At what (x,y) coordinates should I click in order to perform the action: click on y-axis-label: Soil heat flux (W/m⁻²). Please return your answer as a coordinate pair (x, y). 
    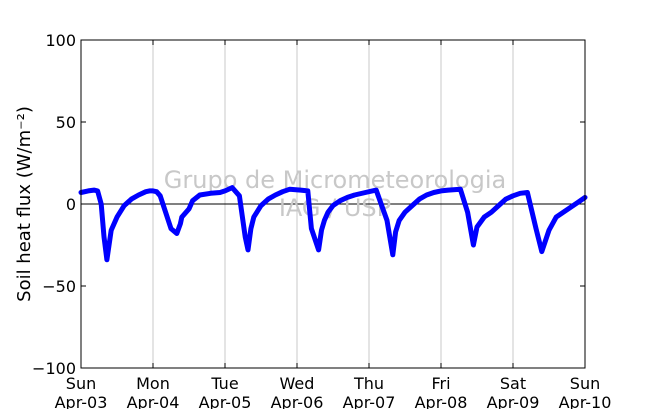
    Looking at the image, I should click on (24, 204).